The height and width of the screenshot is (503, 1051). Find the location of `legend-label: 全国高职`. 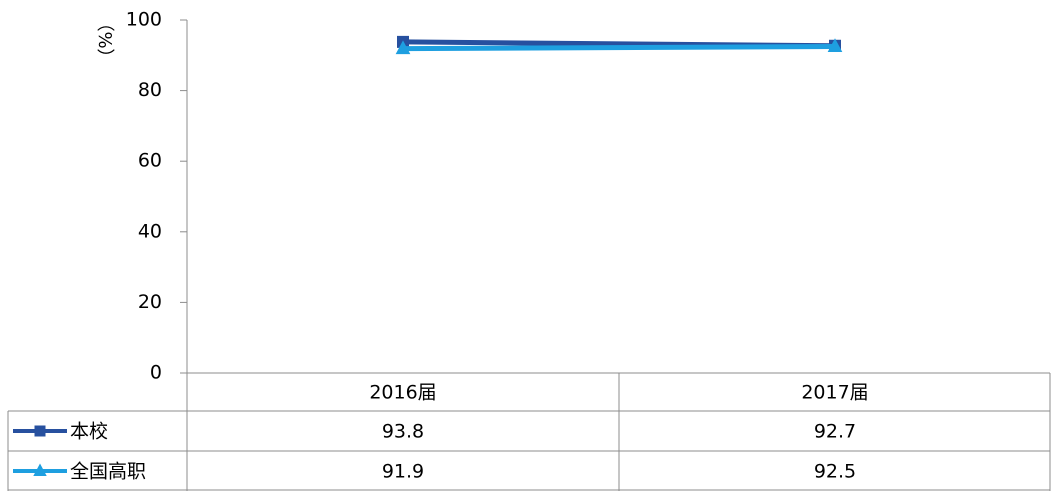

legend-label: 全国高职 is located at coordinates (108, 472).